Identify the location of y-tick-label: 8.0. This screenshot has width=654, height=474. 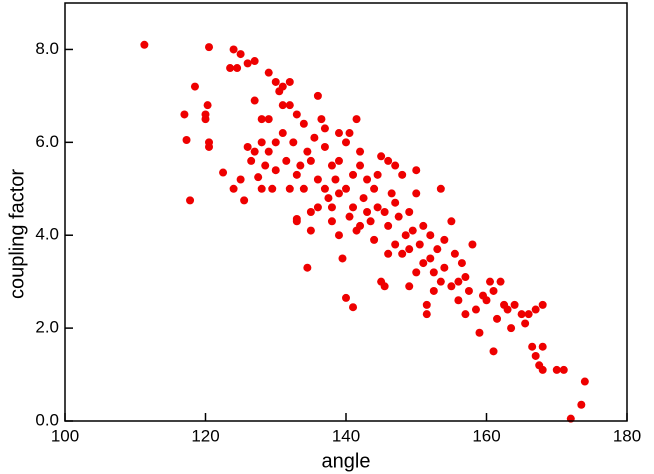
(47, 48).